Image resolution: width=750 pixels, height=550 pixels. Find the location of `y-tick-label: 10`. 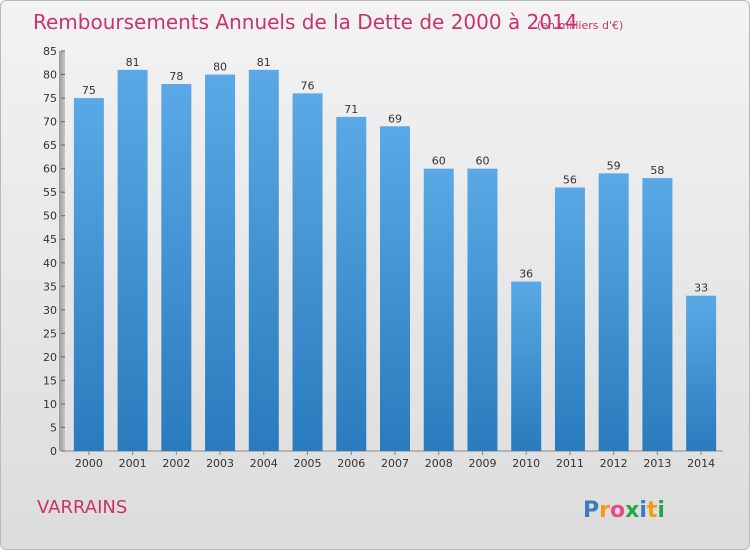

y-tick-label: 10 is located at coordinates (50, 404).